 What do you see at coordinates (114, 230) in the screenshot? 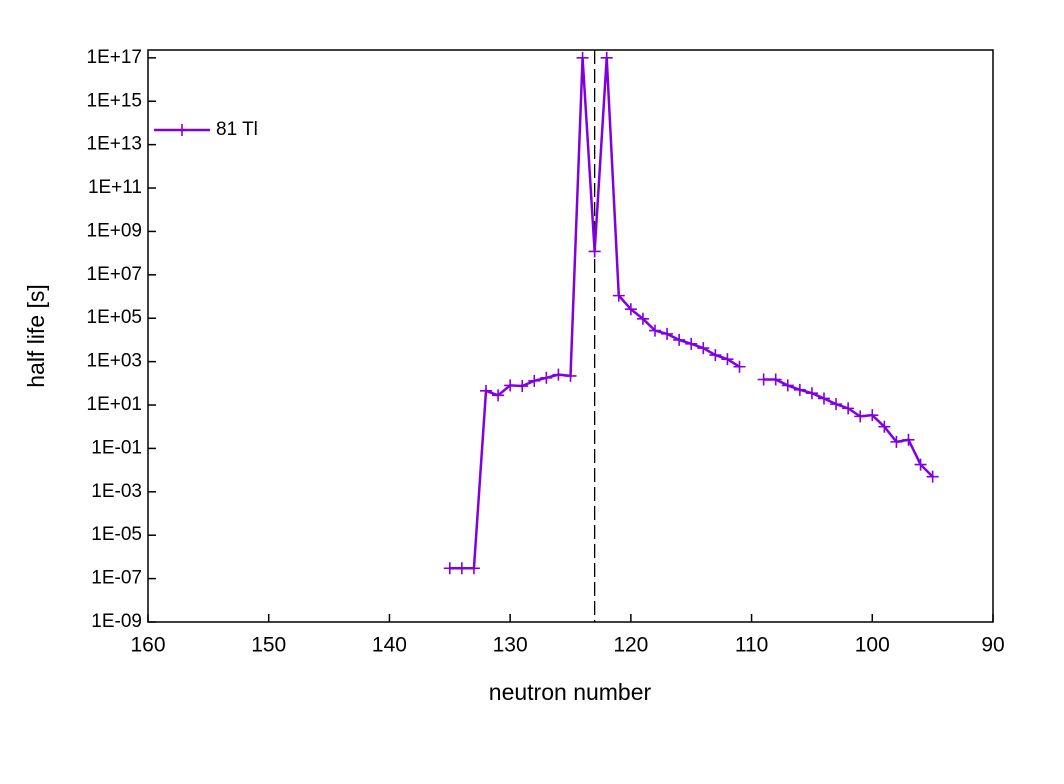
I see `y-tick-label: 1E+09` at bounding box center [114, 230].